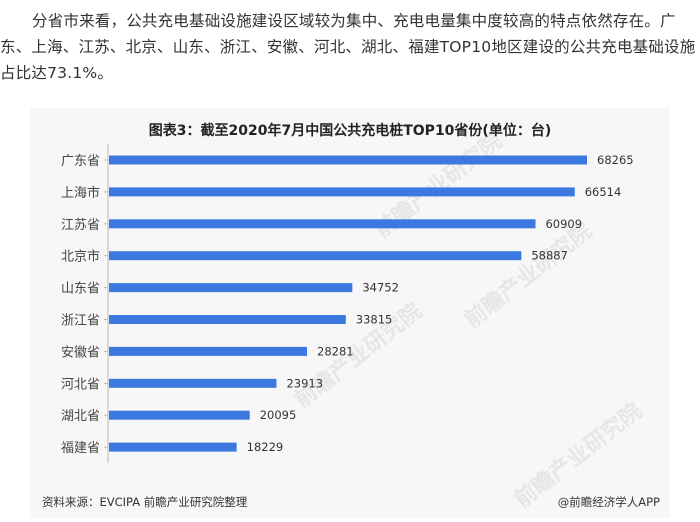 The image size is (700, 522). I want to click on category-label: 河北省, so click(80, 384).